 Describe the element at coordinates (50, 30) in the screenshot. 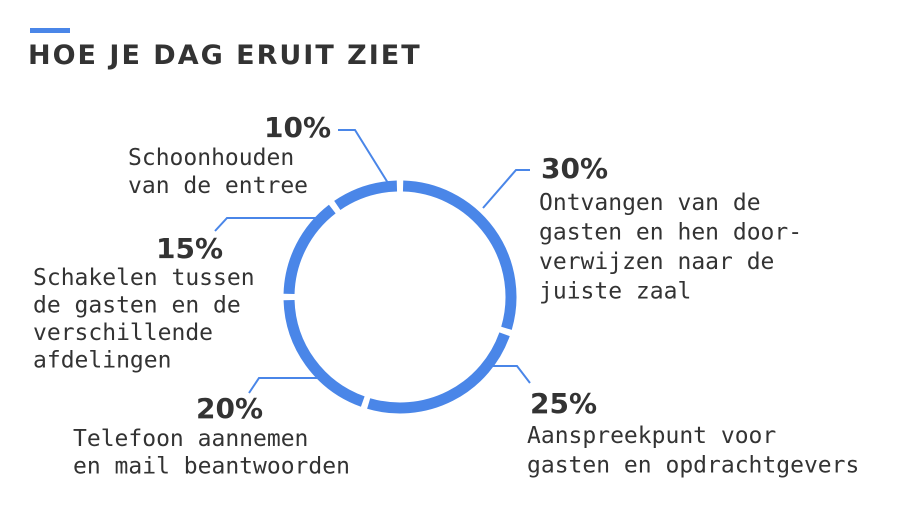

I see `title-accent-bar` at that location.